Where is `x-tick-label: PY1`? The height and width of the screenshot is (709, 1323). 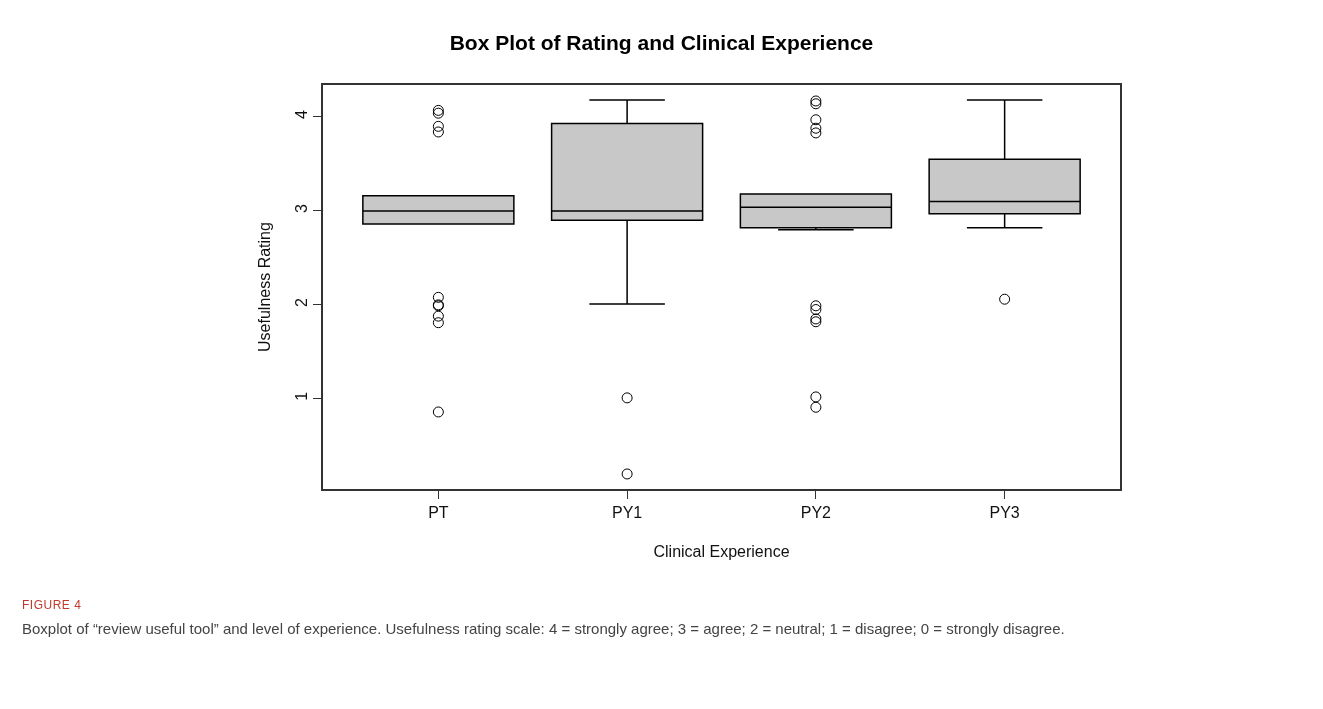
x-tick-label: PY1 is located at coordinates (627, 512).